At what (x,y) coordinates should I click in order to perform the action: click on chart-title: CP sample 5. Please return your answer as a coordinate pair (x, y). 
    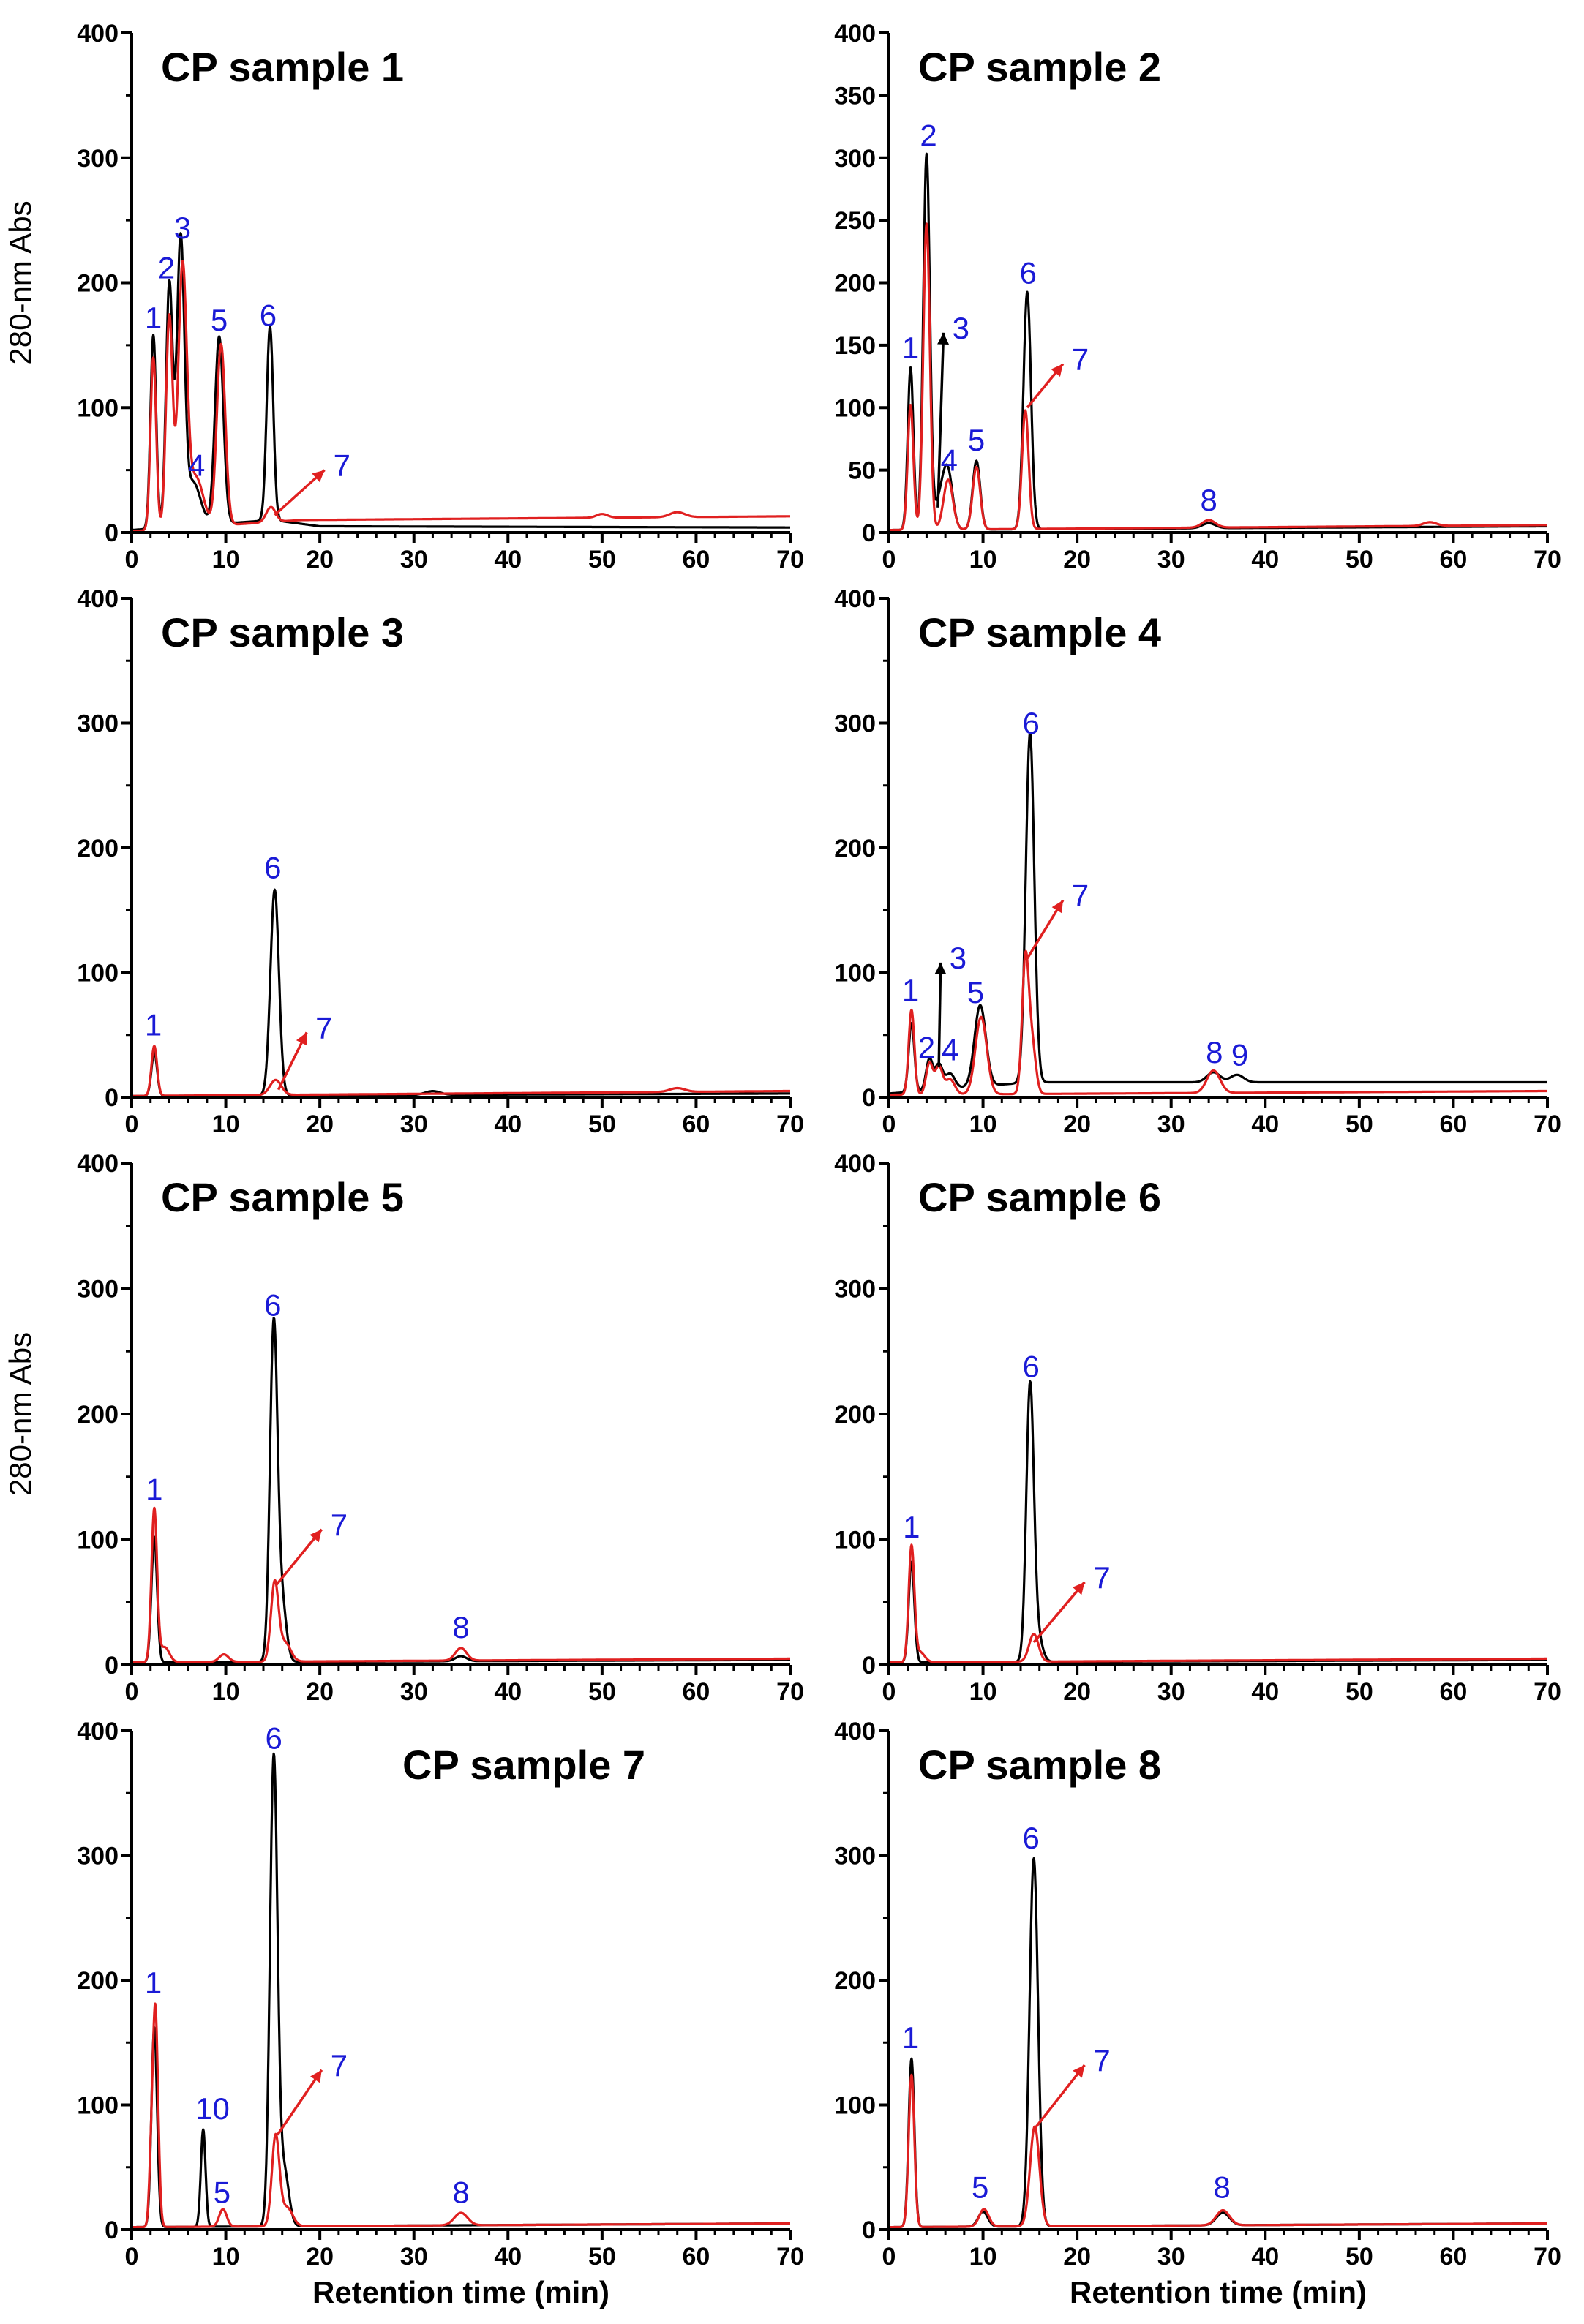
    Looking at the image, I should click on (282, 1197).